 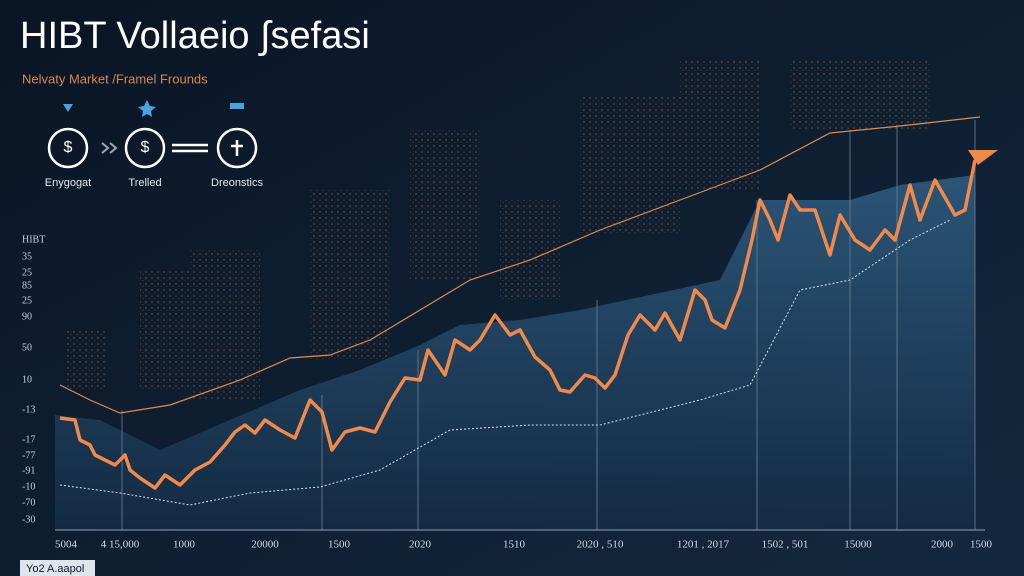 What do you see at coordinates (858, 545) in the screenshot?
I see `x-tick-label: 15000` at bounding box center [858, 545].